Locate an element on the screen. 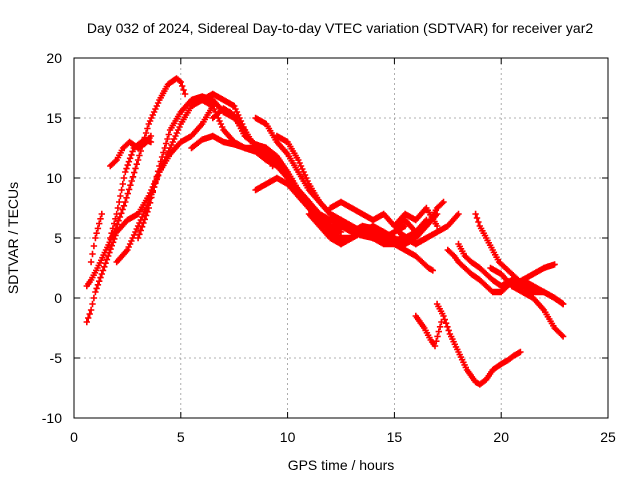 The width and height of the screenshot is (640, 480). y-tick-label: -10 is located at coordinates (52, 418).